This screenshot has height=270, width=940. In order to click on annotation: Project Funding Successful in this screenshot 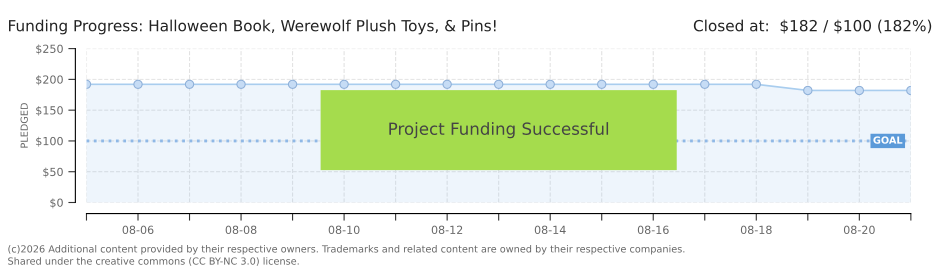, I will do `click(498, 130)`.